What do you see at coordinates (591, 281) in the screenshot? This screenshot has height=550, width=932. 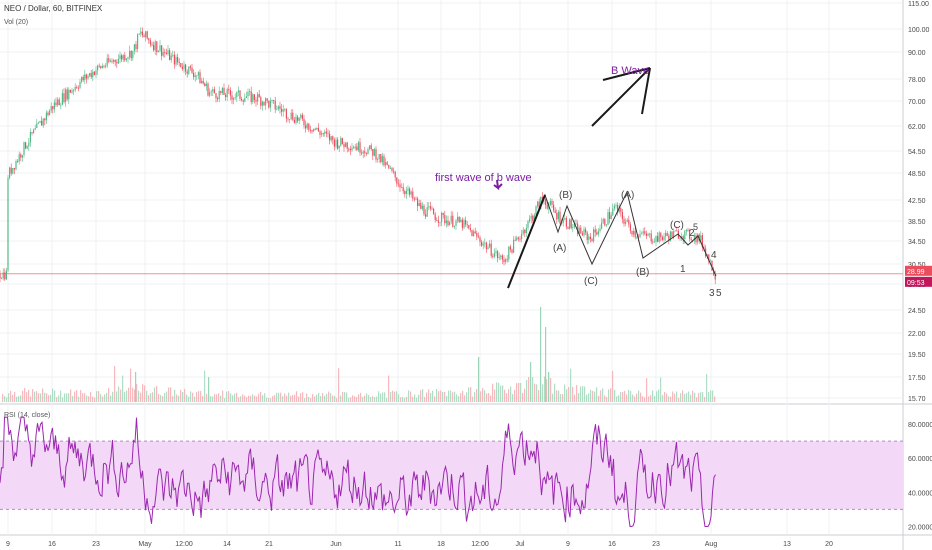 I see `wave-label: (C)` at bounding box center [591, 281].